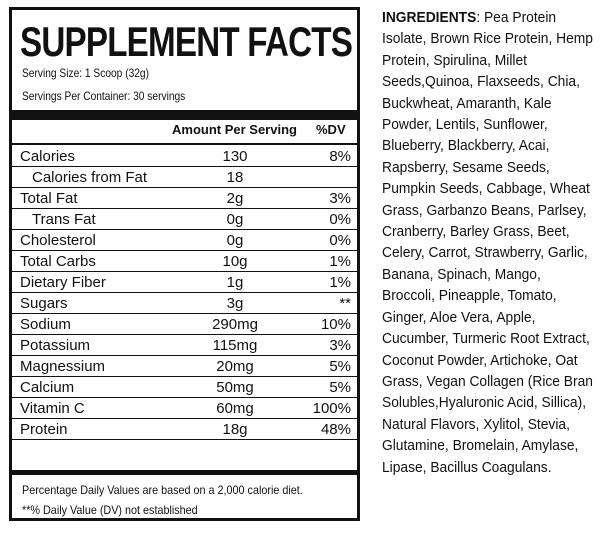 The width and height of the screenshot is (601, 536). I want to click on nutrient-row: Potassium 115mg 3%, so click(184, 345).